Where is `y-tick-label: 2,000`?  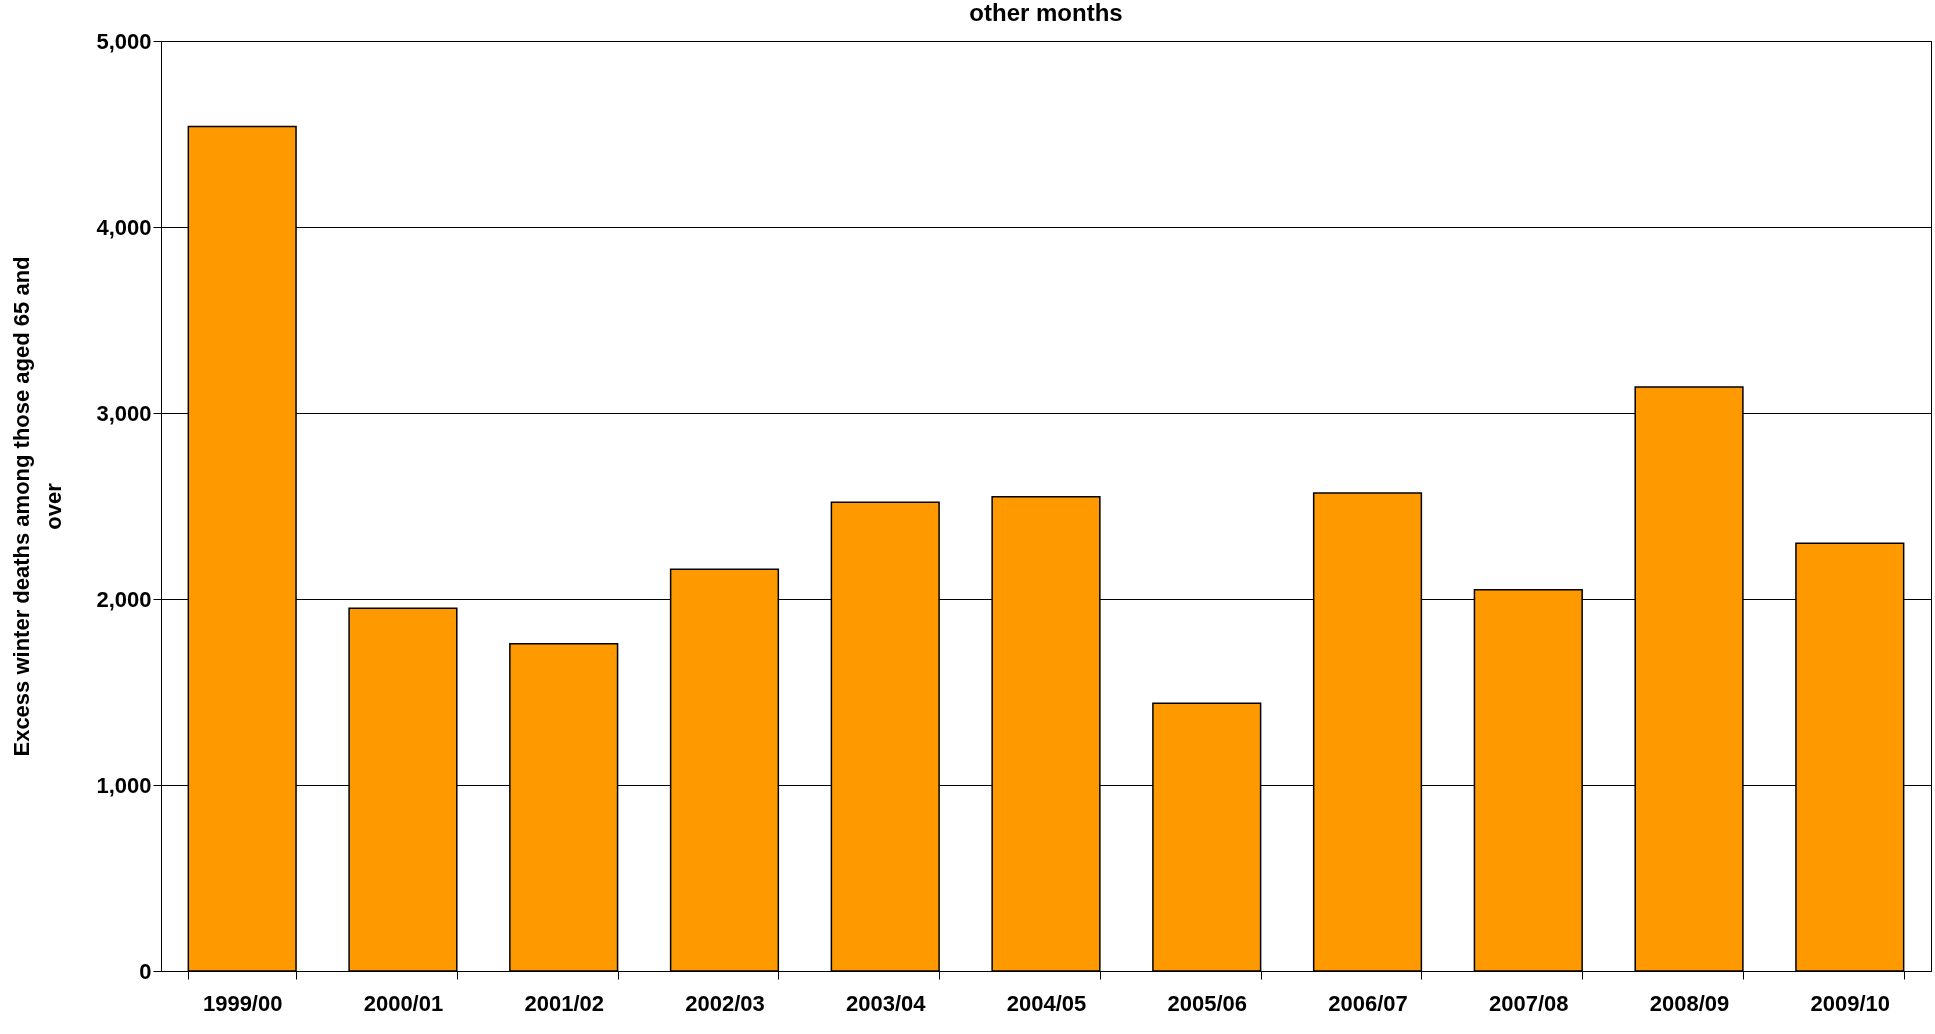 y-tick-label: 2,000 is located at coordinates (124, 599).